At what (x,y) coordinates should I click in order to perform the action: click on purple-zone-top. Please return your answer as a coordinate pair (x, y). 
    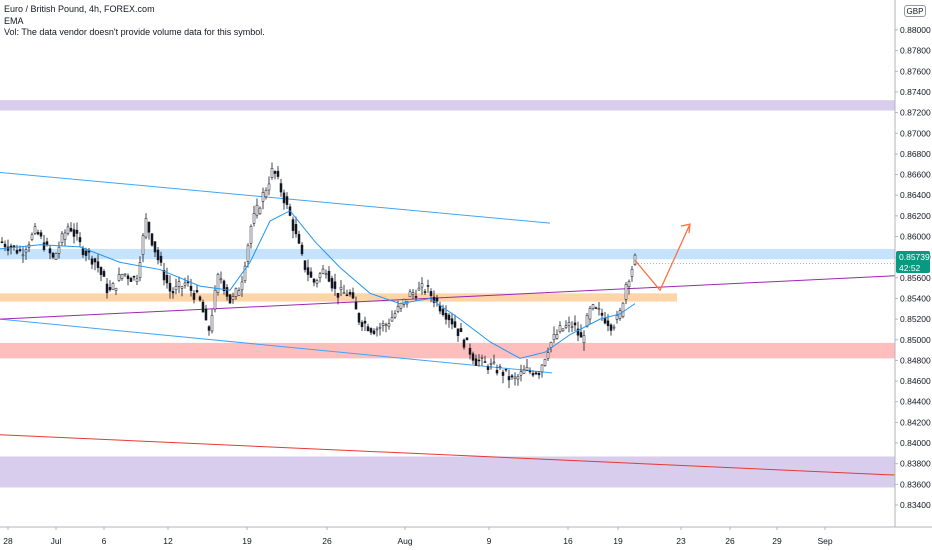
    Looking at the image, I should click on (447, 105).